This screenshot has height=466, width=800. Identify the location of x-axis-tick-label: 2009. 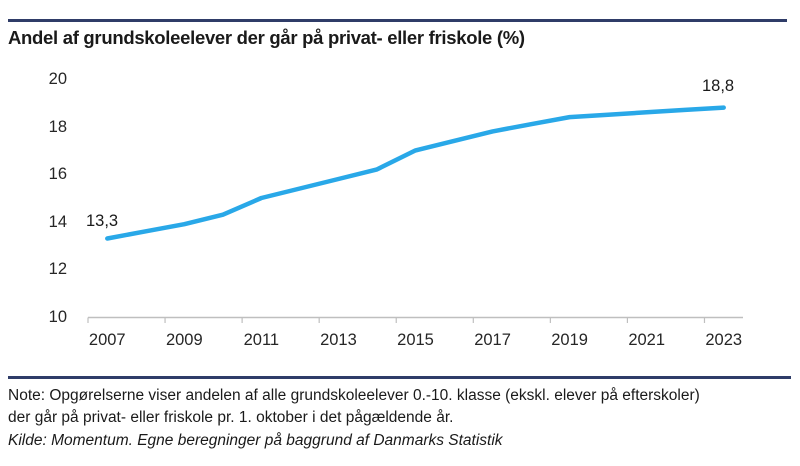
(184, 340).